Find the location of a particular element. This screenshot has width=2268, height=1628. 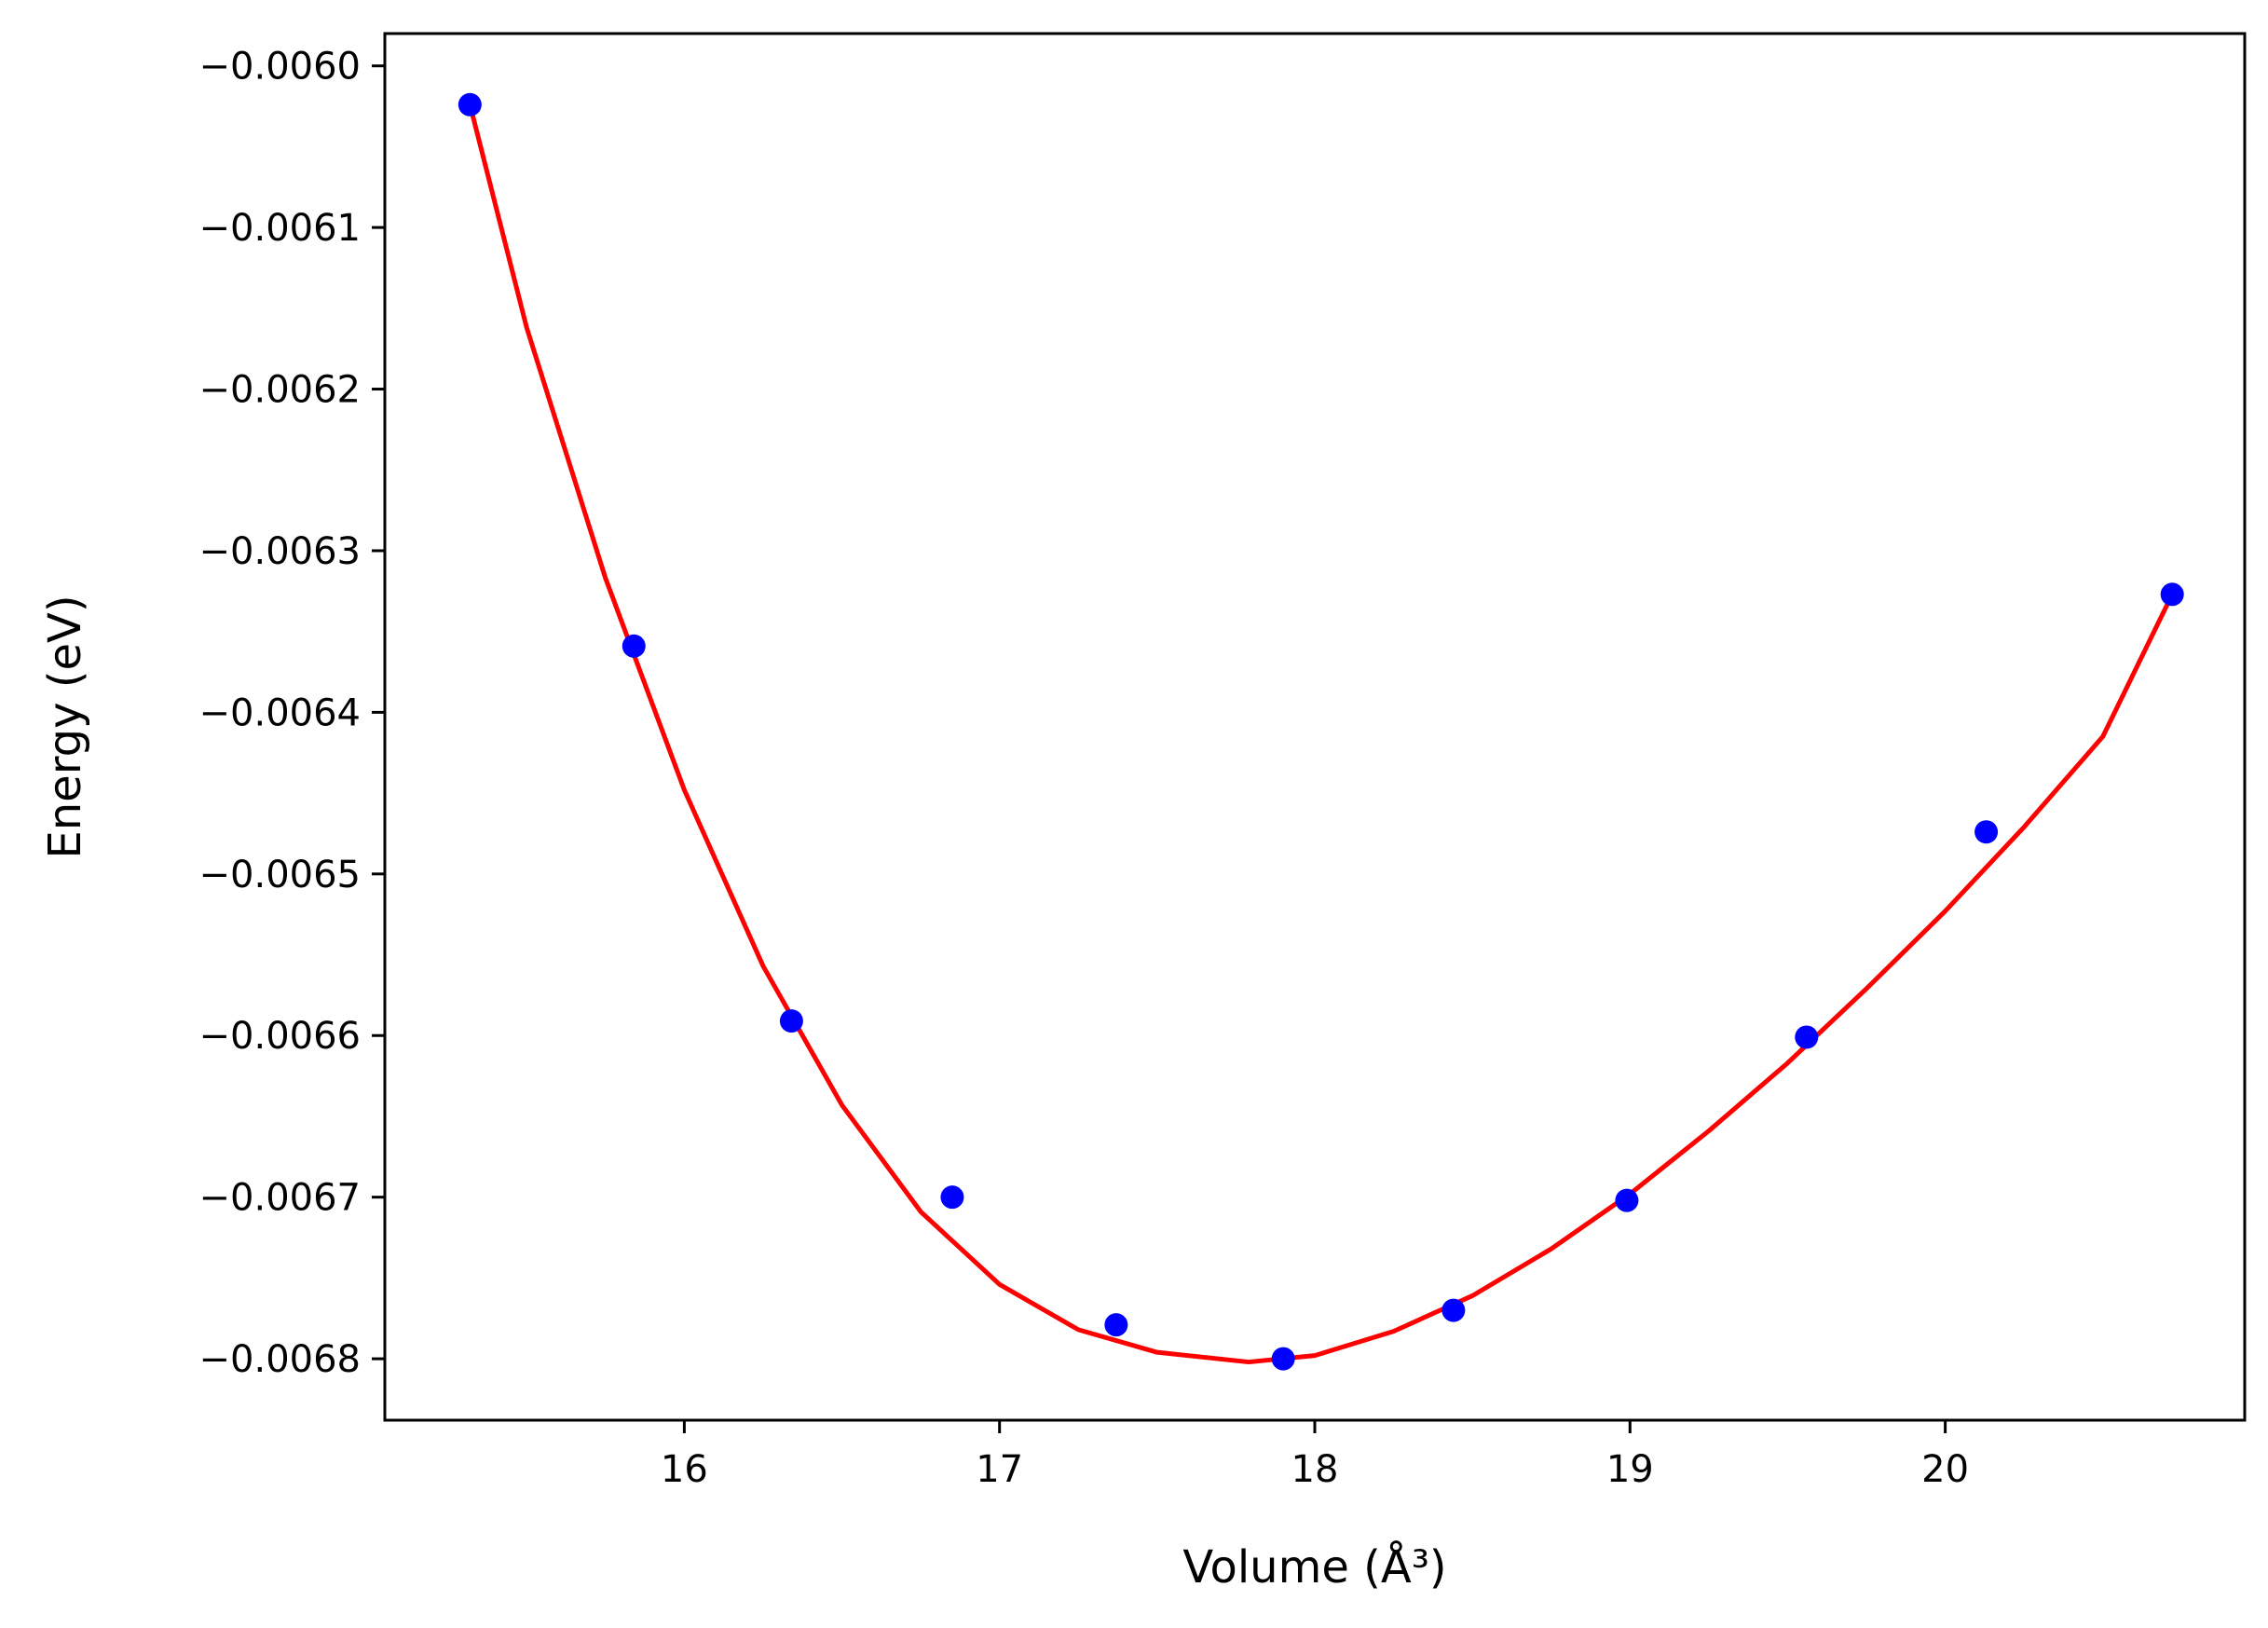

y-tick-label-1: −0.0060 is located at coordinates (280, 67).